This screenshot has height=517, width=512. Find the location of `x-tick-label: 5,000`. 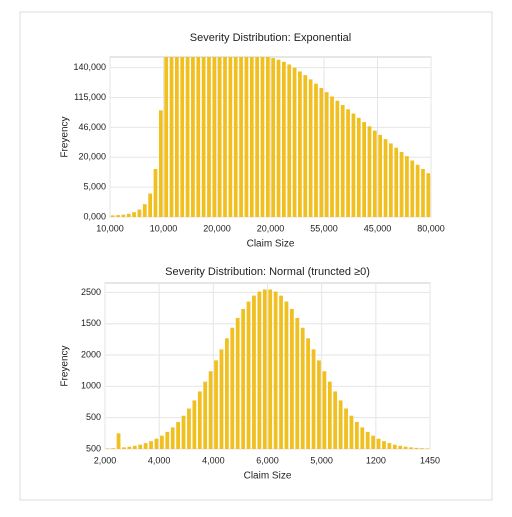

x-tick-label: 5,000 is located at coordinates (321, 460).